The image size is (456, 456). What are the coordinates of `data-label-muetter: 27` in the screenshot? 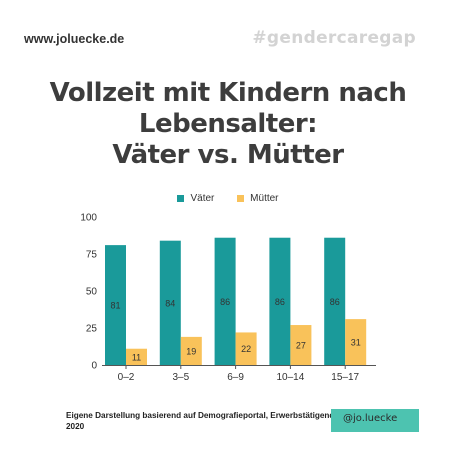 It's located at (301, 346).